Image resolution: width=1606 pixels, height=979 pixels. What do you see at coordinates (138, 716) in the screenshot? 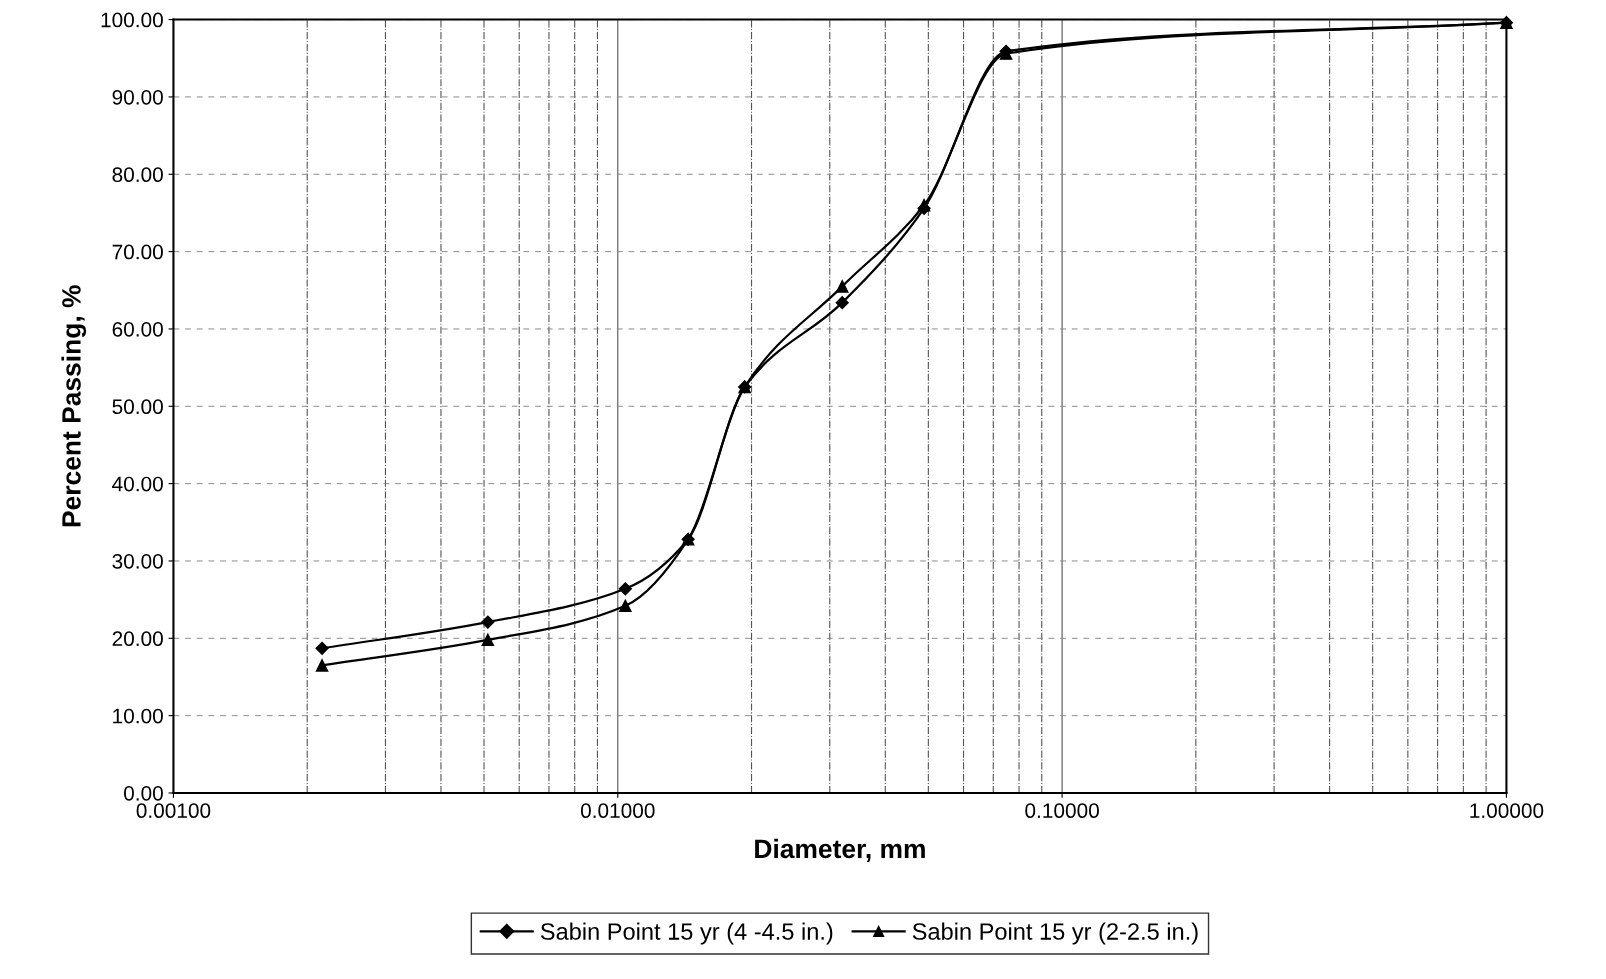
I see `y-tick-label: 10.00` at bounding box center [138, 716].